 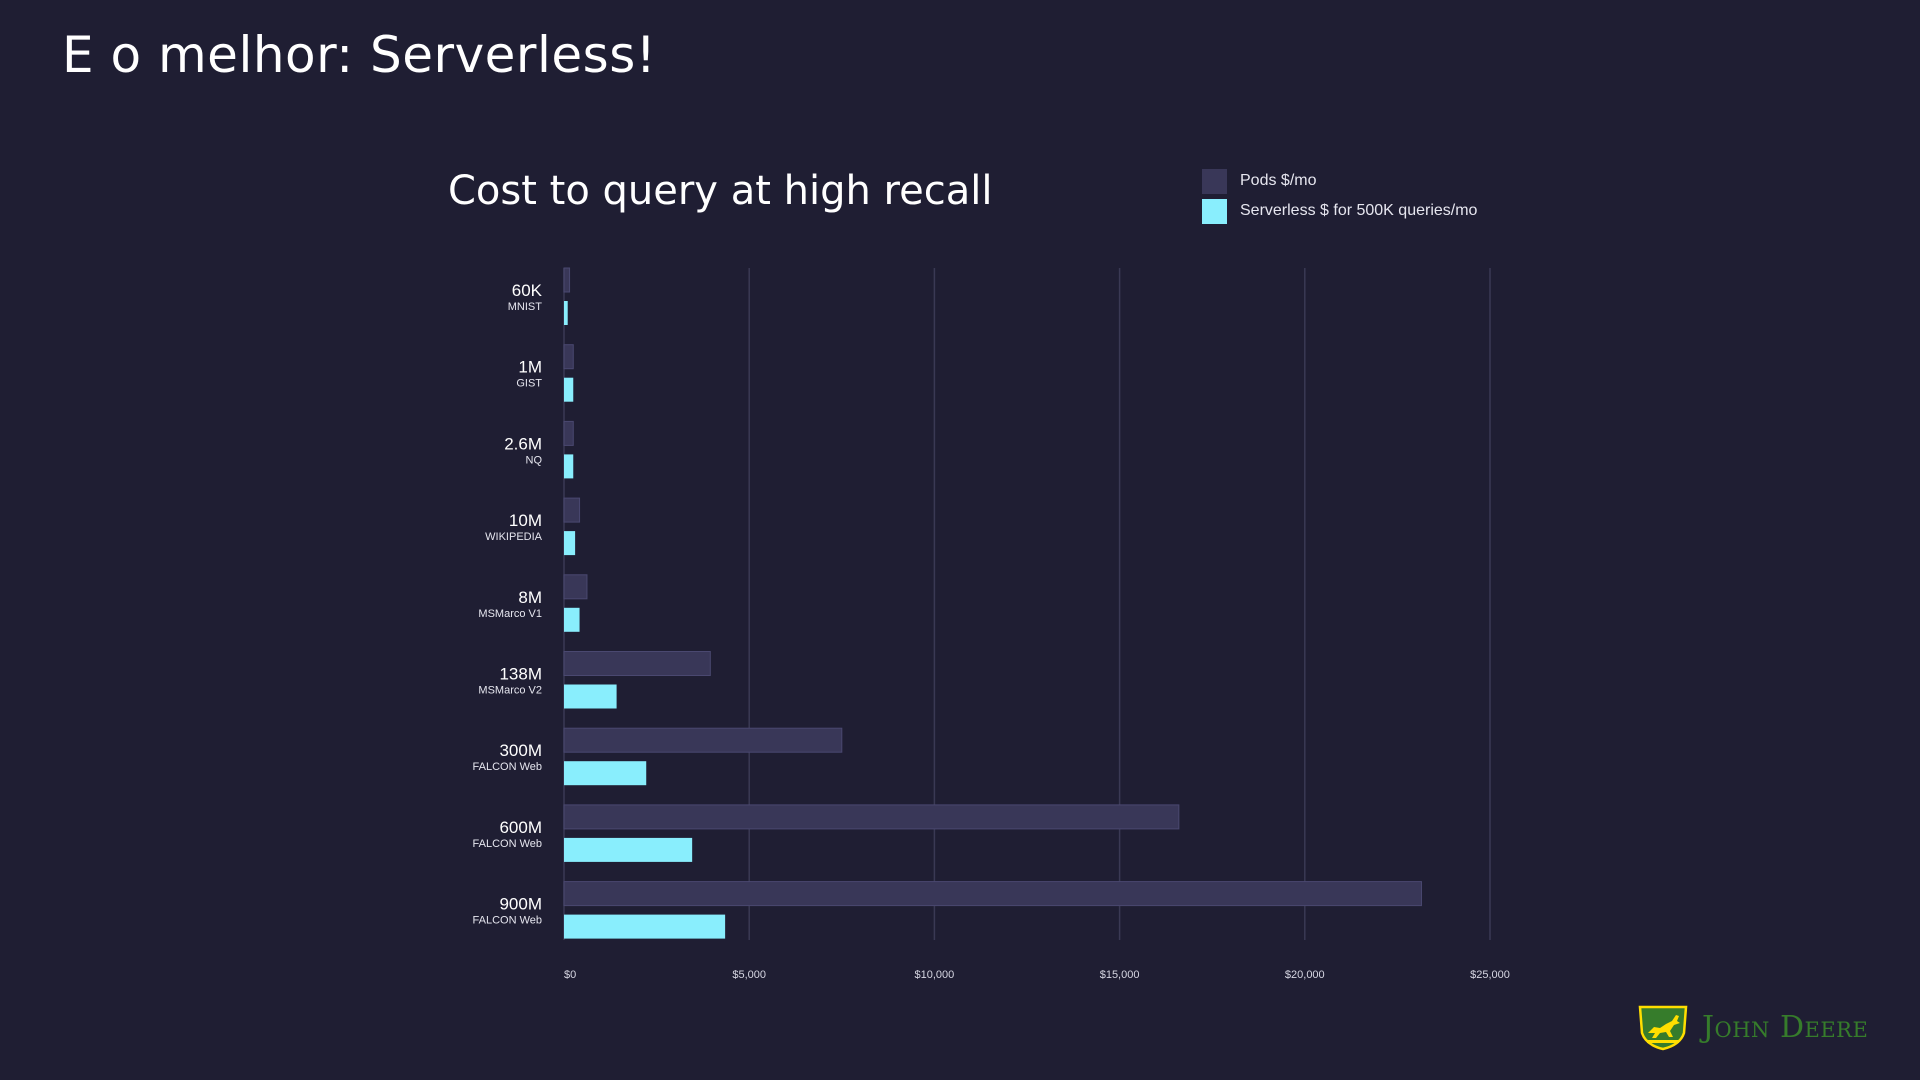 I want to click on john-deere-logo: John Deere, so click(x=1752, y=1027).